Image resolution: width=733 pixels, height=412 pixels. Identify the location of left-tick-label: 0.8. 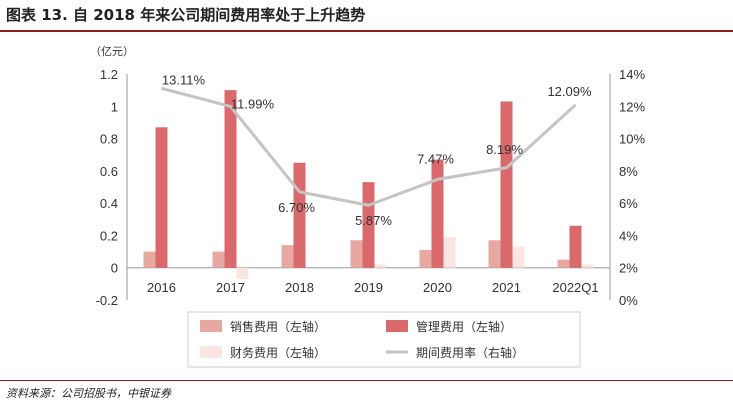
(109, 139).